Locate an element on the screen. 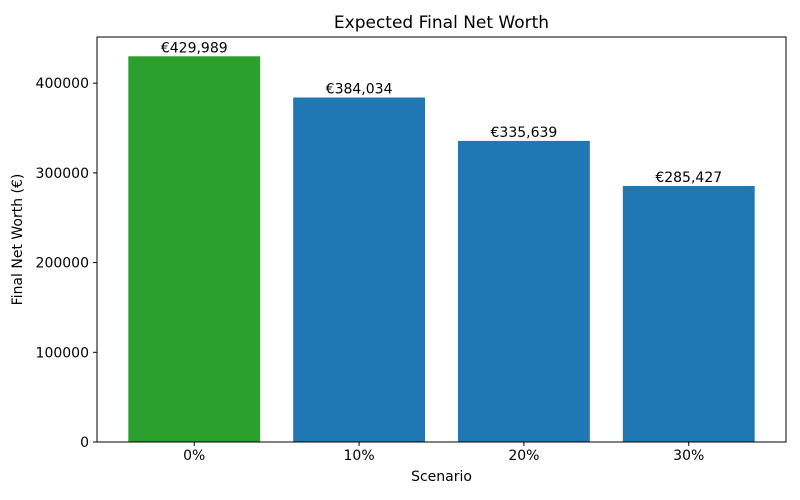  bar-value-label: €429,989 is located at coordinates (194, 48).